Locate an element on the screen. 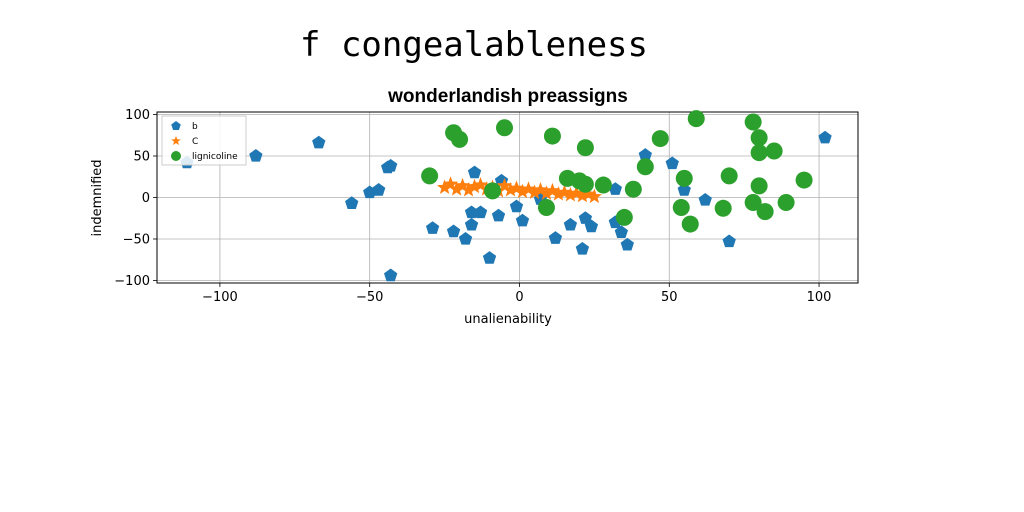 The height and width of the screenshot is (512, 1024). x-tick-label: −100 is located at coordinates (220, 297).